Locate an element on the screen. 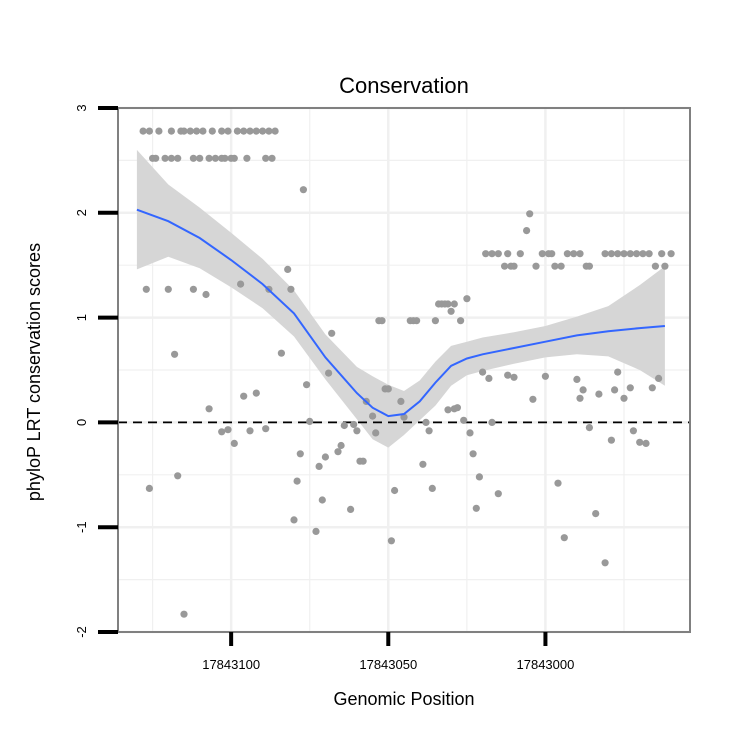 Image resolution: width=750 pixels, height=750 pixels. y-axis-label: phyloP LRT conservation scores is located at coordinates (34, 372).